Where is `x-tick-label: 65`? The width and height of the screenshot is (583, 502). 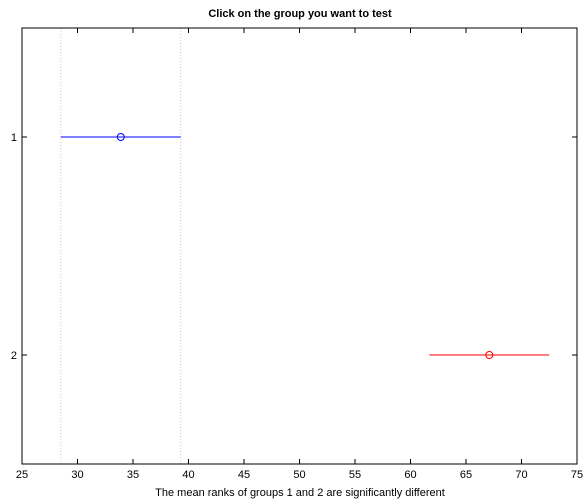
x-tick-label: 65 is located at coordinates (466, 475).